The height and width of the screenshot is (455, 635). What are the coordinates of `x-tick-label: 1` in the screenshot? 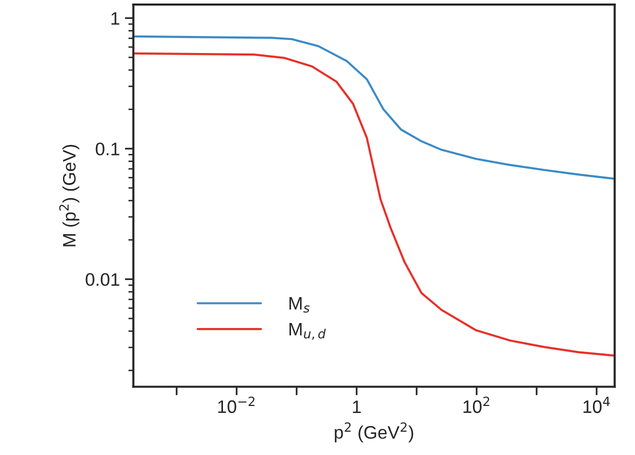 It's located at (356, 407).